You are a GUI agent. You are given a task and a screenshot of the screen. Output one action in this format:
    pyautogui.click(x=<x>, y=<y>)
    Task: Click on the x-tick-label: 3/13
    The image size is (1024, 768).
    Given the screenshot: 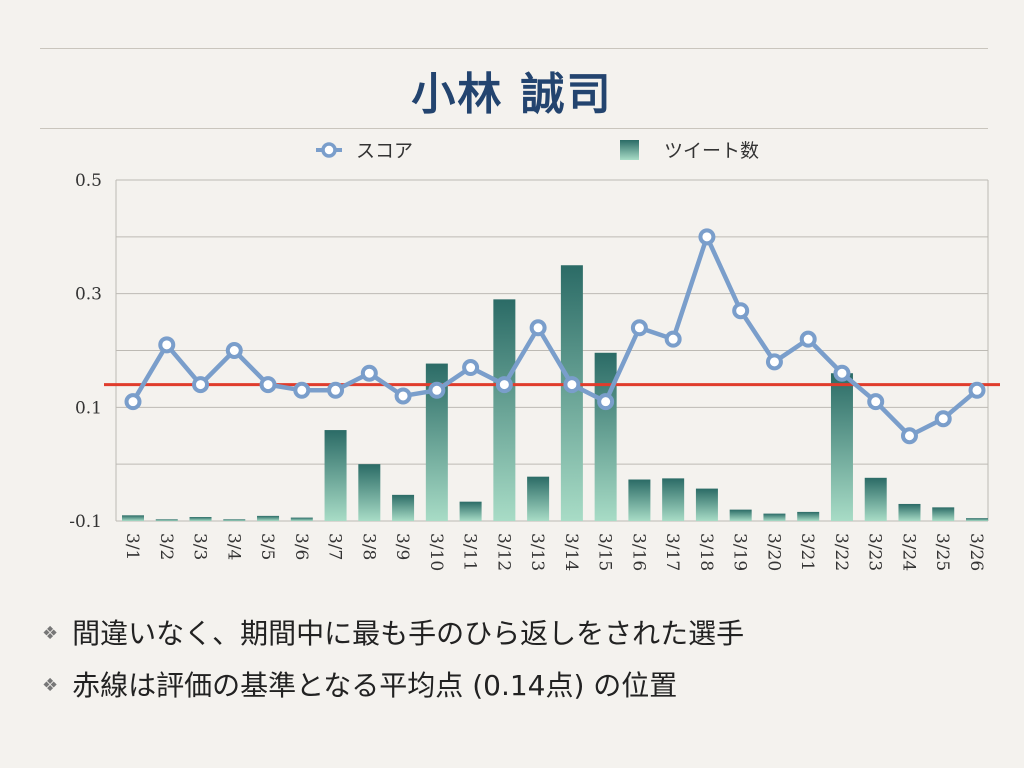 What is the action you would take?
    pyautogui.click(x=537, y=552)
    